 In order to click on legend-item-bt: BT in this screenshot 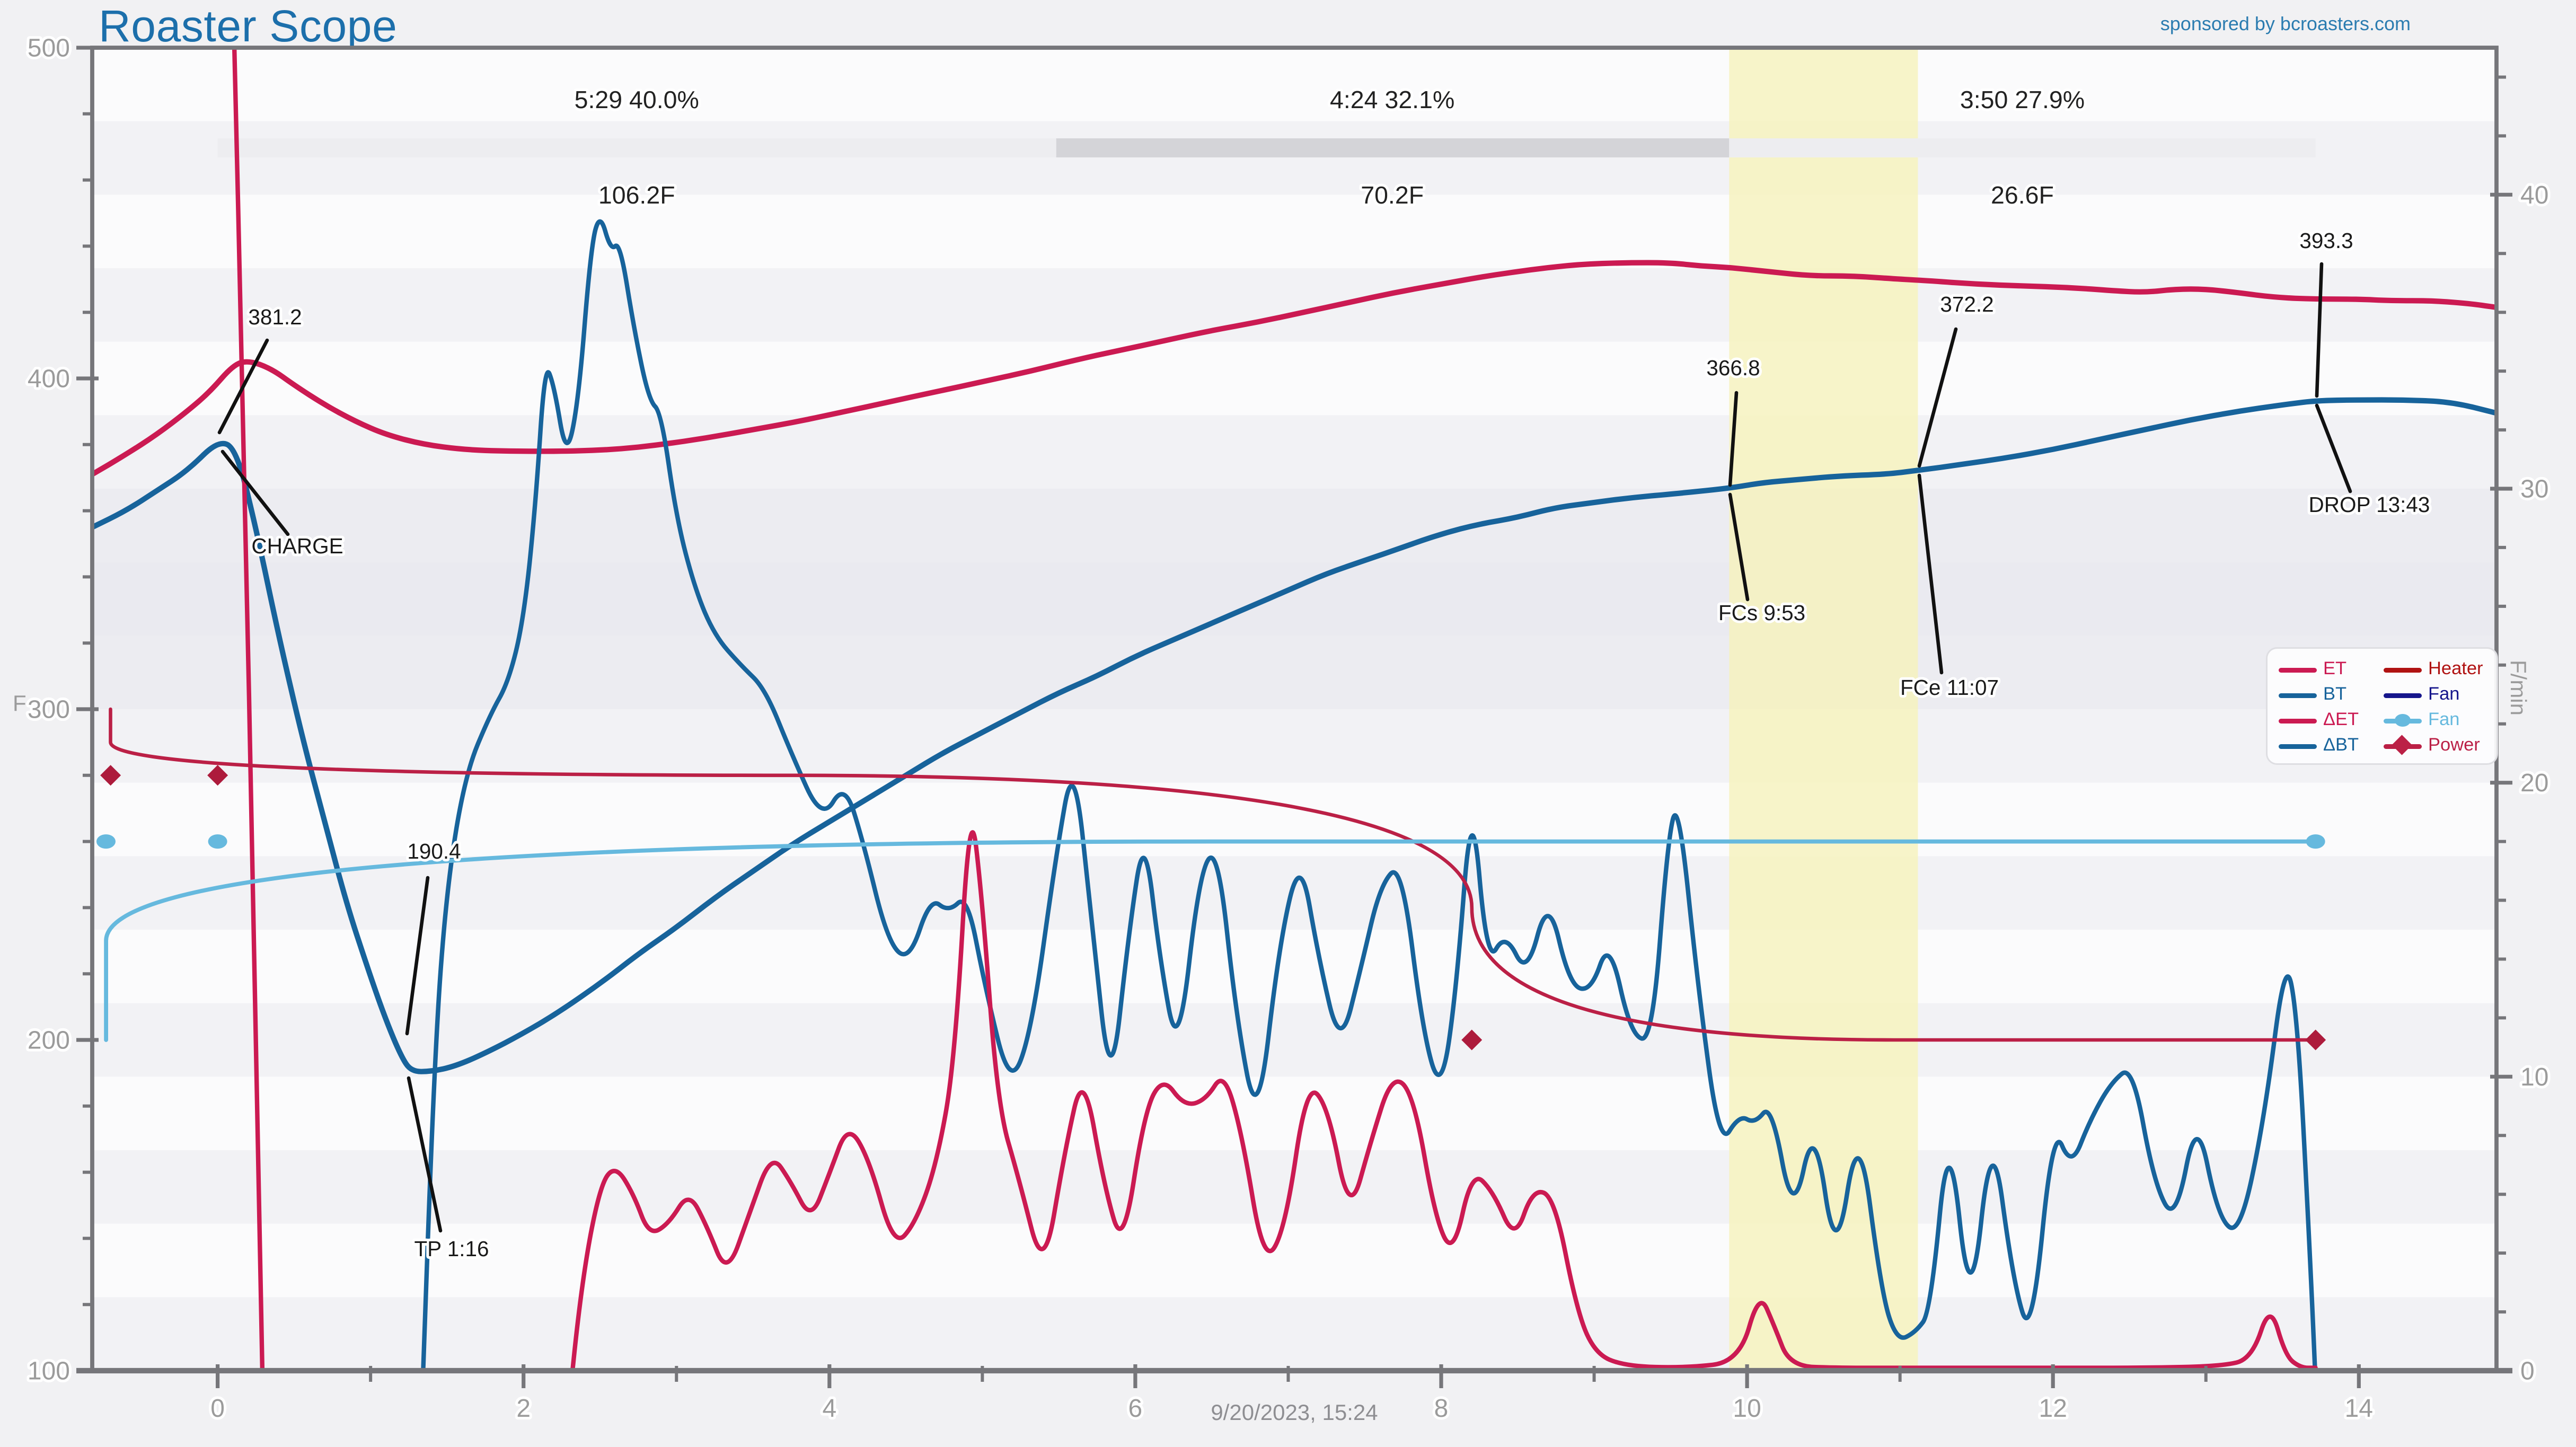, I will do `click(2331, 694)`.